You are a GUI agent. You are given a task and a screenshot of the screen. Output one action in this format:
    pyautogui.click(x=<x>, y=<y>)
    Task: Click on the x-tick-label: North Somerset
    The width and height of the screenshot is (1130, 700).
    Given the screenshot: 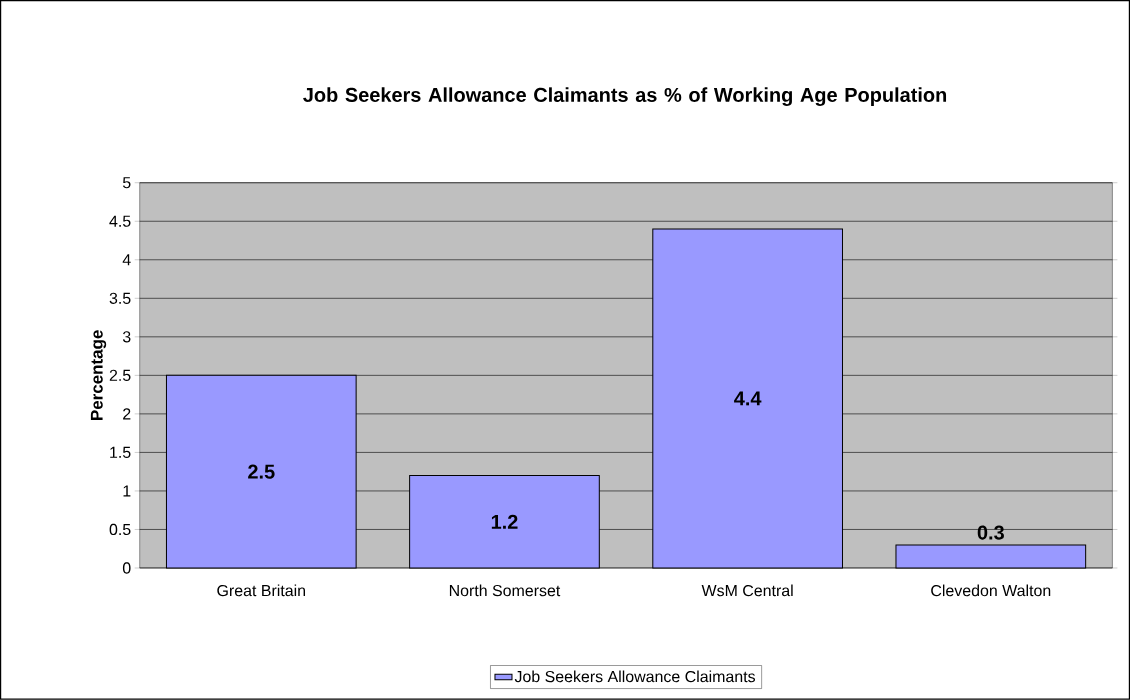 What is the action you would take?
    pyautogui.click(x=505, y=590)
    